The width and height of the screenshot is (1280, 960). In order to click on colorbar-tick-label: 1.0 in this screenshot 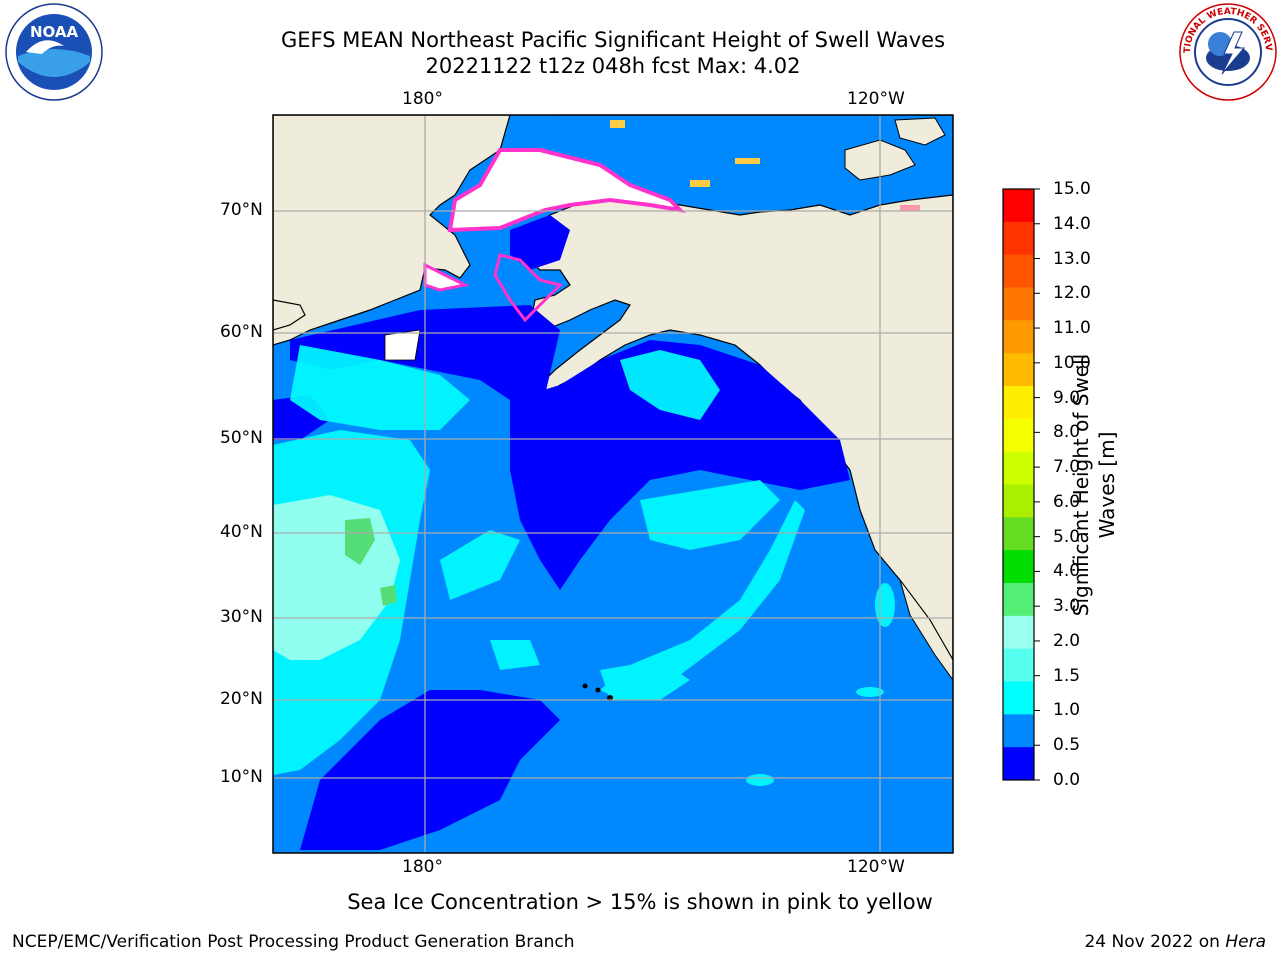, I will do `click(1067, 710)`.